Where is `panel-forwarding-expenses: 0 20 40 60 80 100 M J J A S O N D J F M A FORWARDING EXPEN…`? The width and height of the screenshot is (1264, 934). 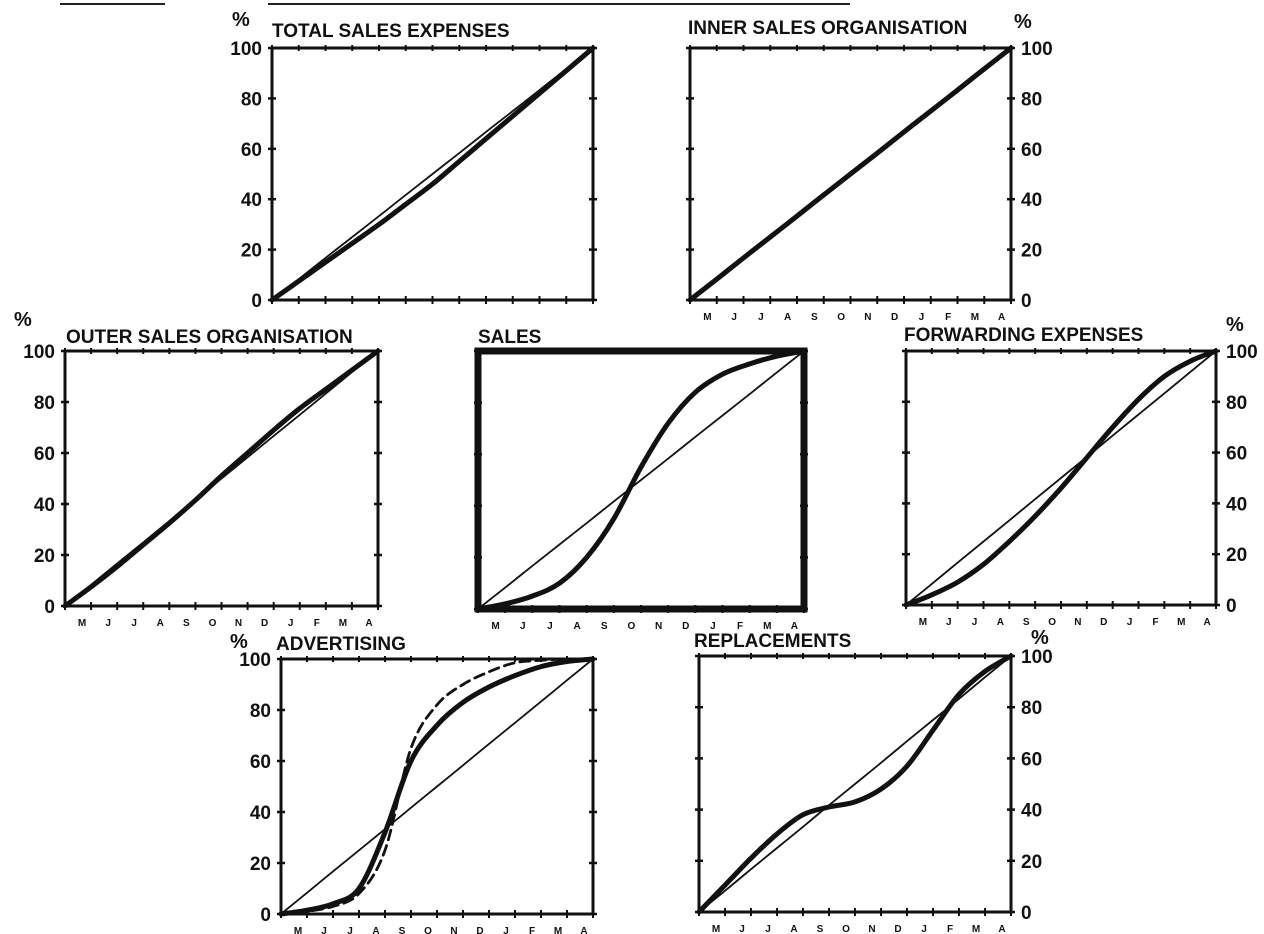 panel-forwarding-expenses: 0 20 40 60 80 100 M J J A S O N D J F M A FORWARDING EXPEN… is located at coordinates (1080, 471).